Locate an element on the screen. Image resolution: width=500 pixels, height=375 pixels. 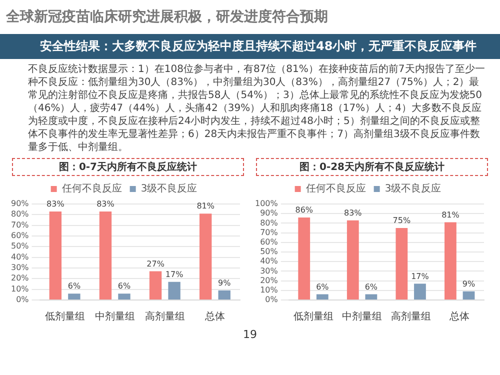
data-label: 86% is located at coordinates (304, 210).